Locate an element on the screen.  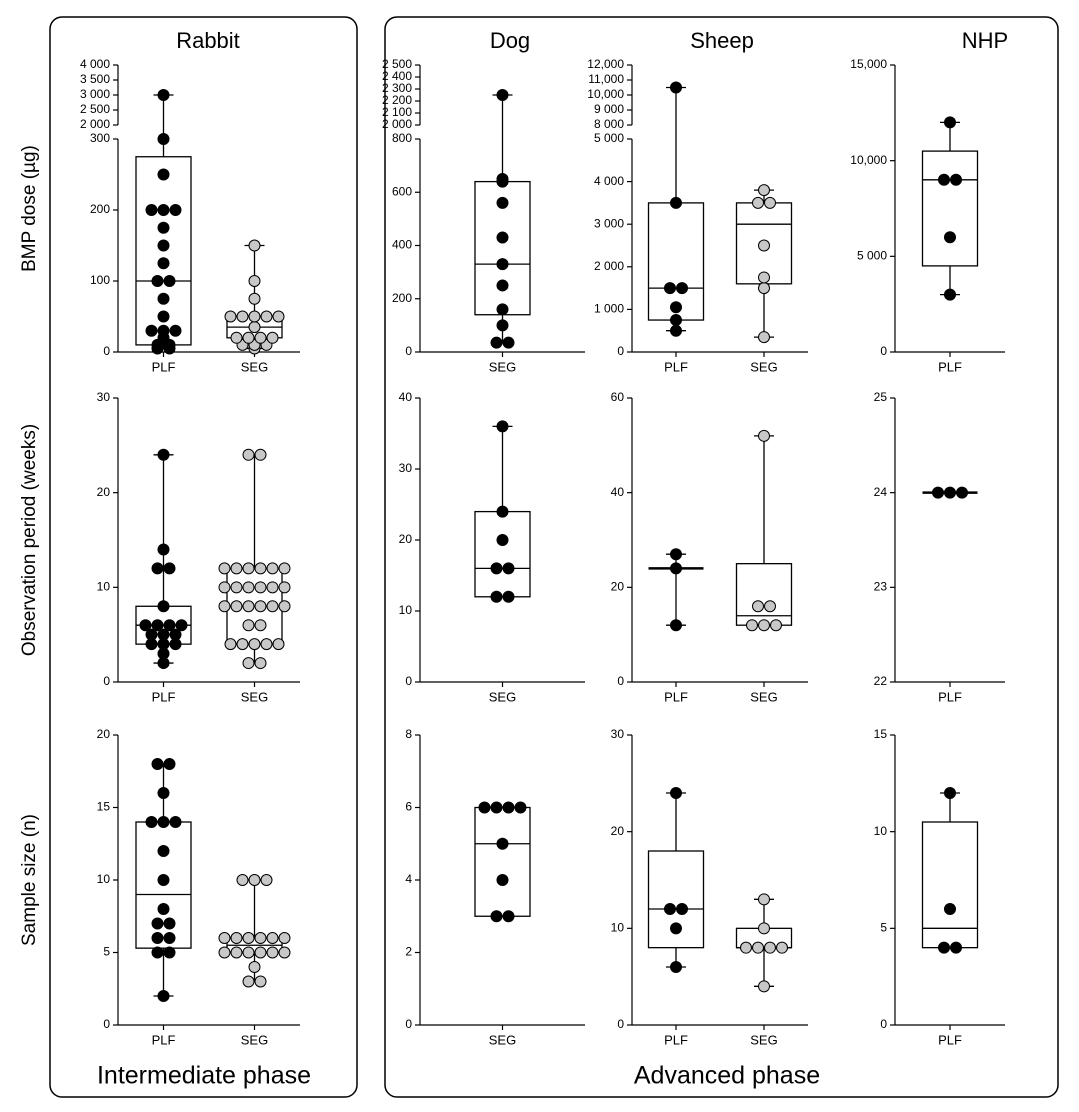
y-tick-label: 40 is located at coordinates (618, 492).